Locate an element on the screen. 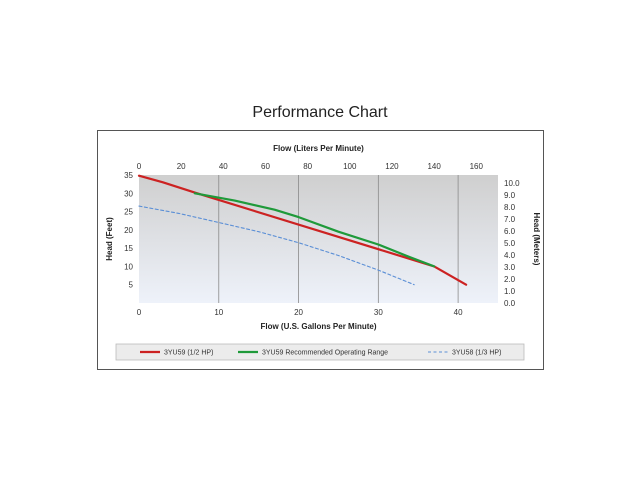 Image resolution: width=640 pixels, height=480 pixels. y2-tick-label: 8.0 is located at coordinates (510, 207).